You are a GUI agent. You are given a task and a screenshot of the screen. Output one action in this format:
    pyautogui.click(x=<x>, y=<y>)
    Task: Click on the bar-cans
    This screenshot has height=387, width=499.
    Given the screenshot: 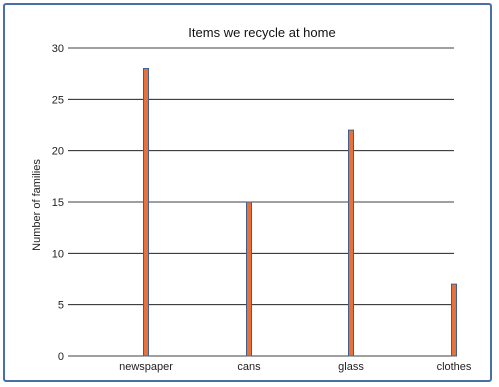 What is the action you would take?
    pyautogui.click(x=249, y=279)
    